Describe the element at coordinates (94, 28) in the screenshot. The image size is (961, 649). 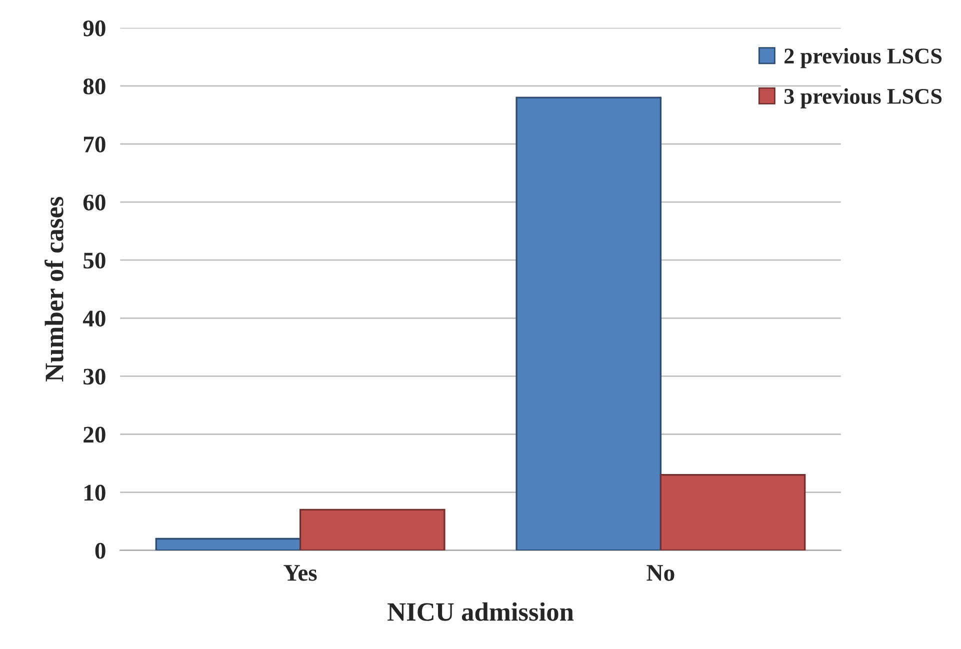
I see `y-tick-label: 90` at that location.